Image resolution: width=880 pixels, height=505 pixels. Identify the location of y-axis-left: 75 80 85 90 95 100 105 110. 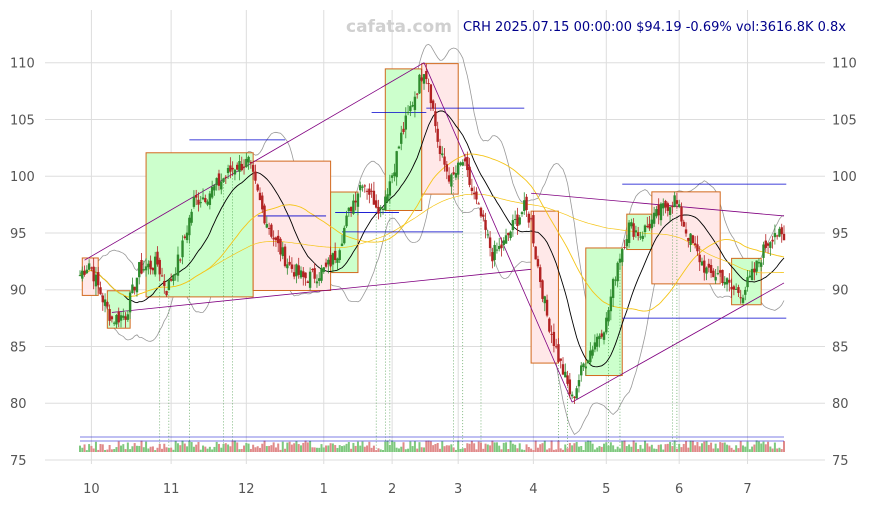
(22, 263).